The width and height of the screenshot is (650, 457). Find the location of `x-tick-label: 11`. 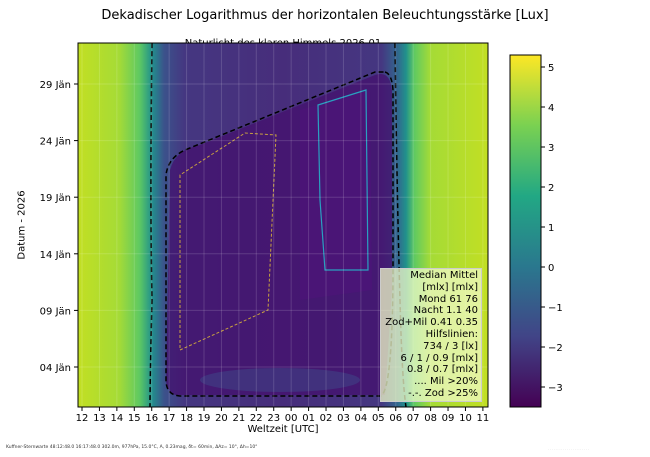

x-tick-label: 11 is located at coordinates (483, 418).